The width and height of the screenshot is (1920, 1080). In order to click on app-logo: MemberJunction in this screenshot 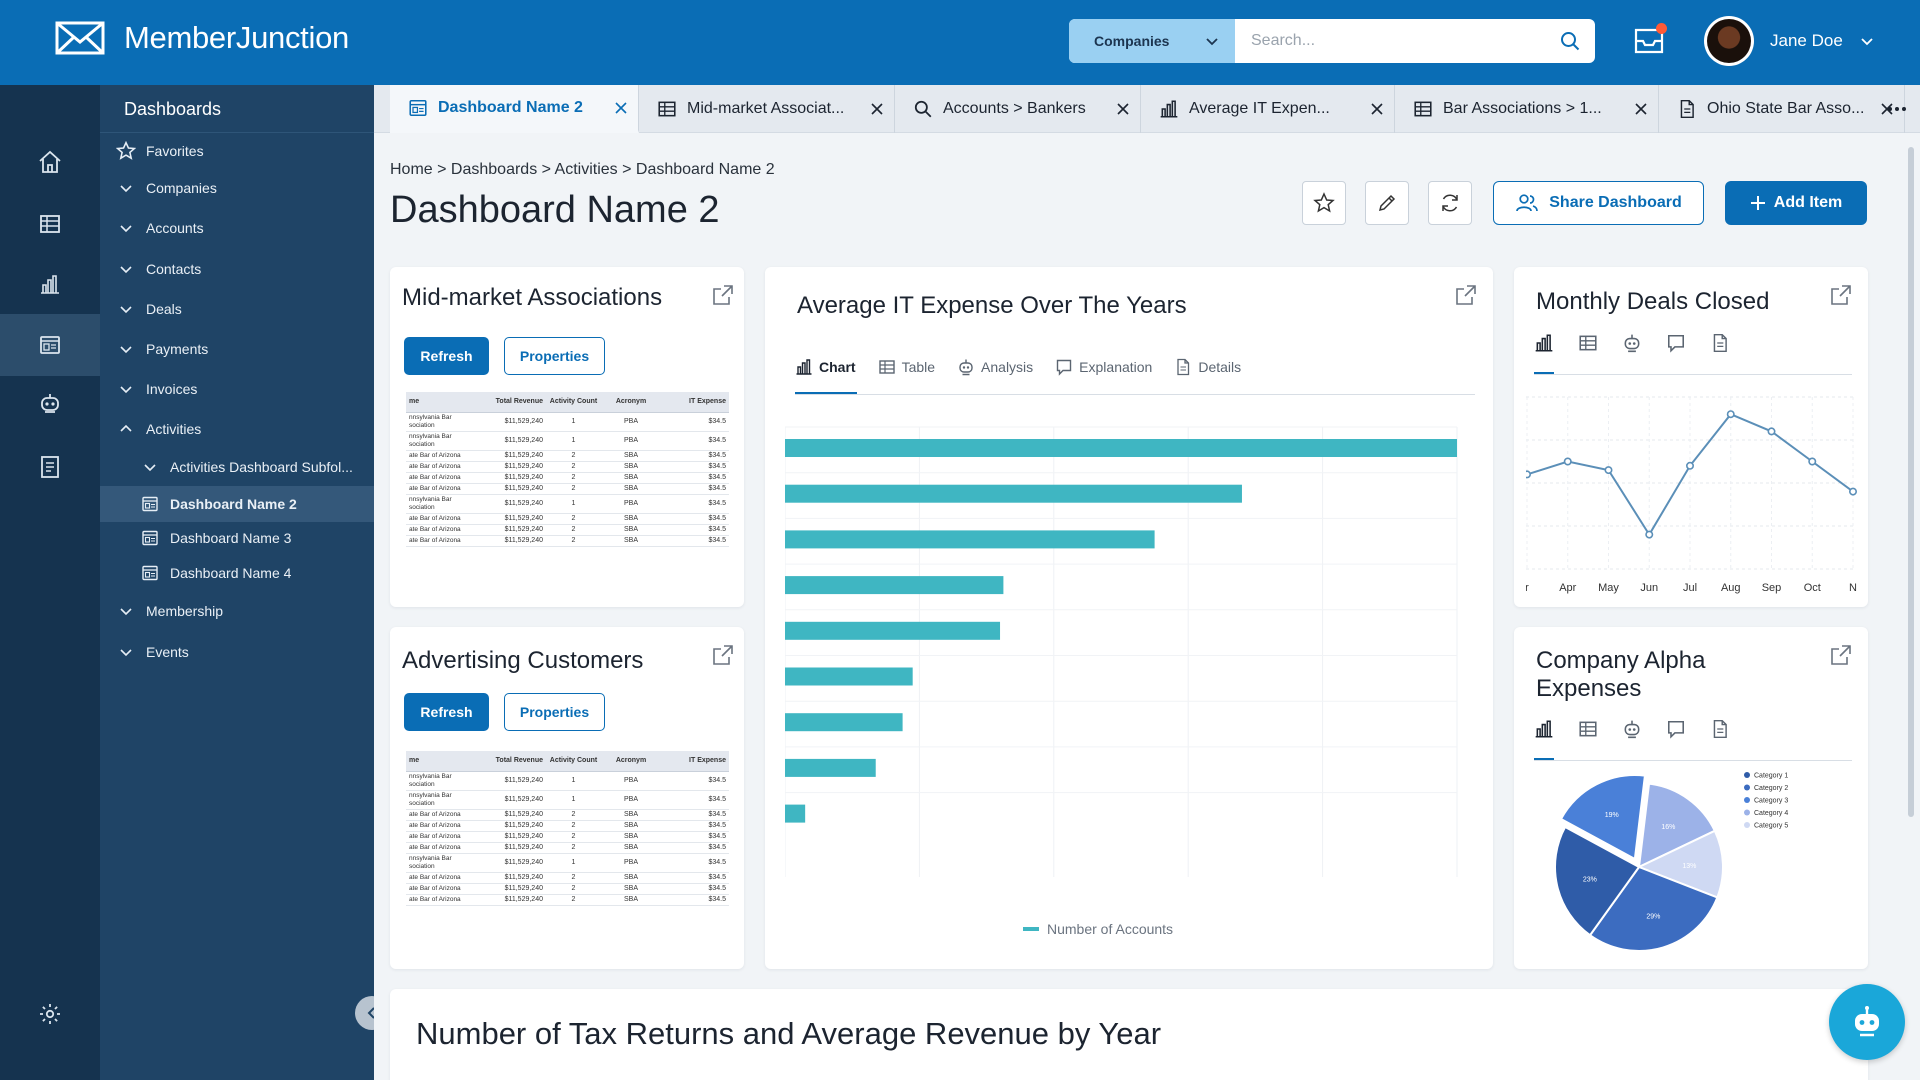, I will do `click(201, 38)`.